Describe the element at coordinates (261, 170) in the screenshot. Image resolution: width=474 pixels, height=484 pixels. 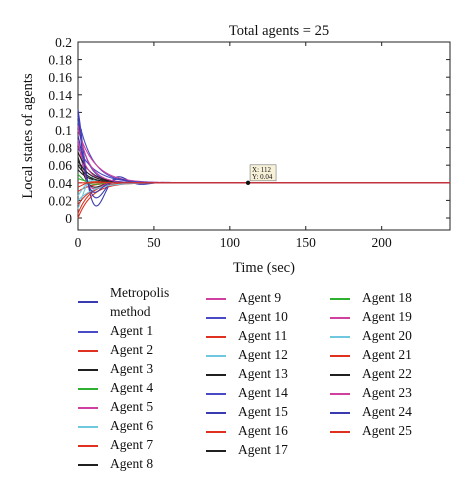
I see `datatip-x-text: X: 112` at that location.